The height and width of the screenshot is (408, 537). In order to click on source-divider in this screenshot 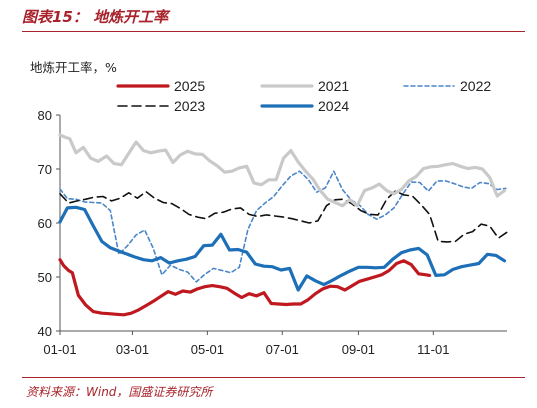, I will do `click(273, 377)`.